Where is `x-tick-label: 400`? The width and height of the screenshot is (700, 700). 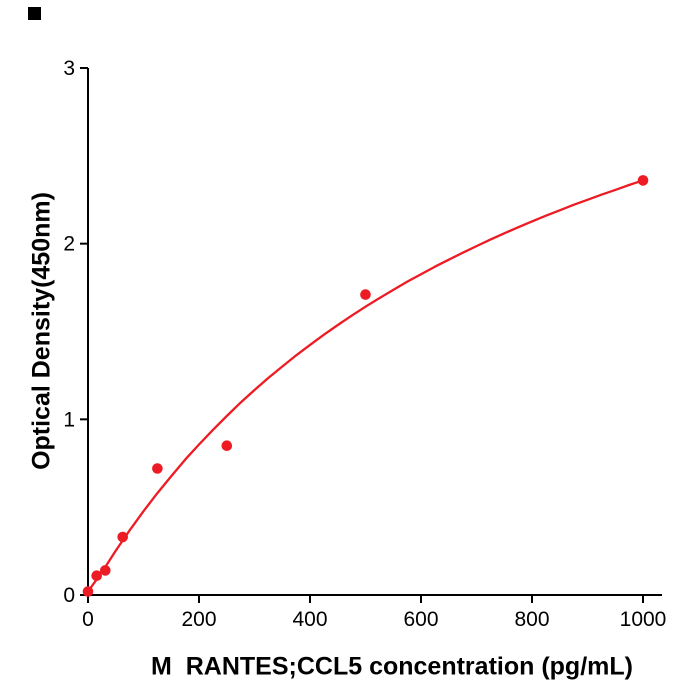 x-tick-label: 400 is located at coordinates (309, 619).